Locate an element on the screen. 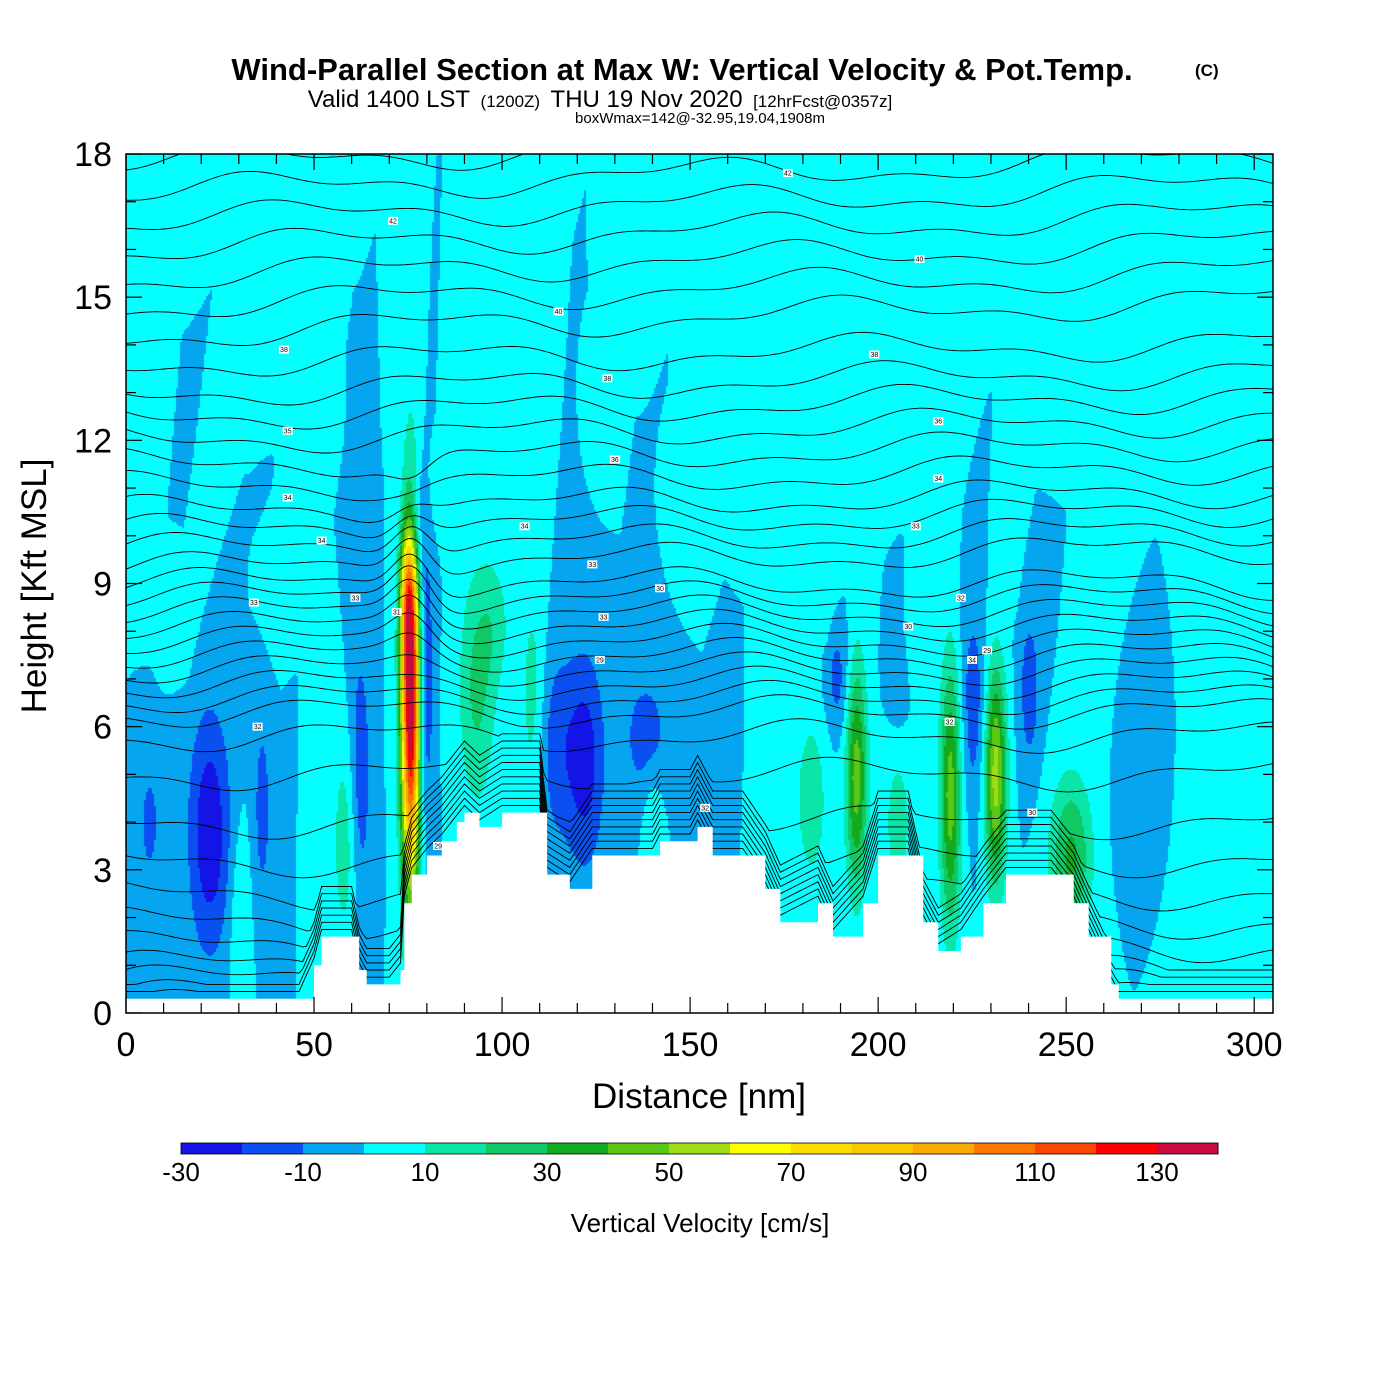 This screenshot has width=1400, height=1400. valid-time-date: THU 19 Nov 2020 is located at coordinates (647, 99).